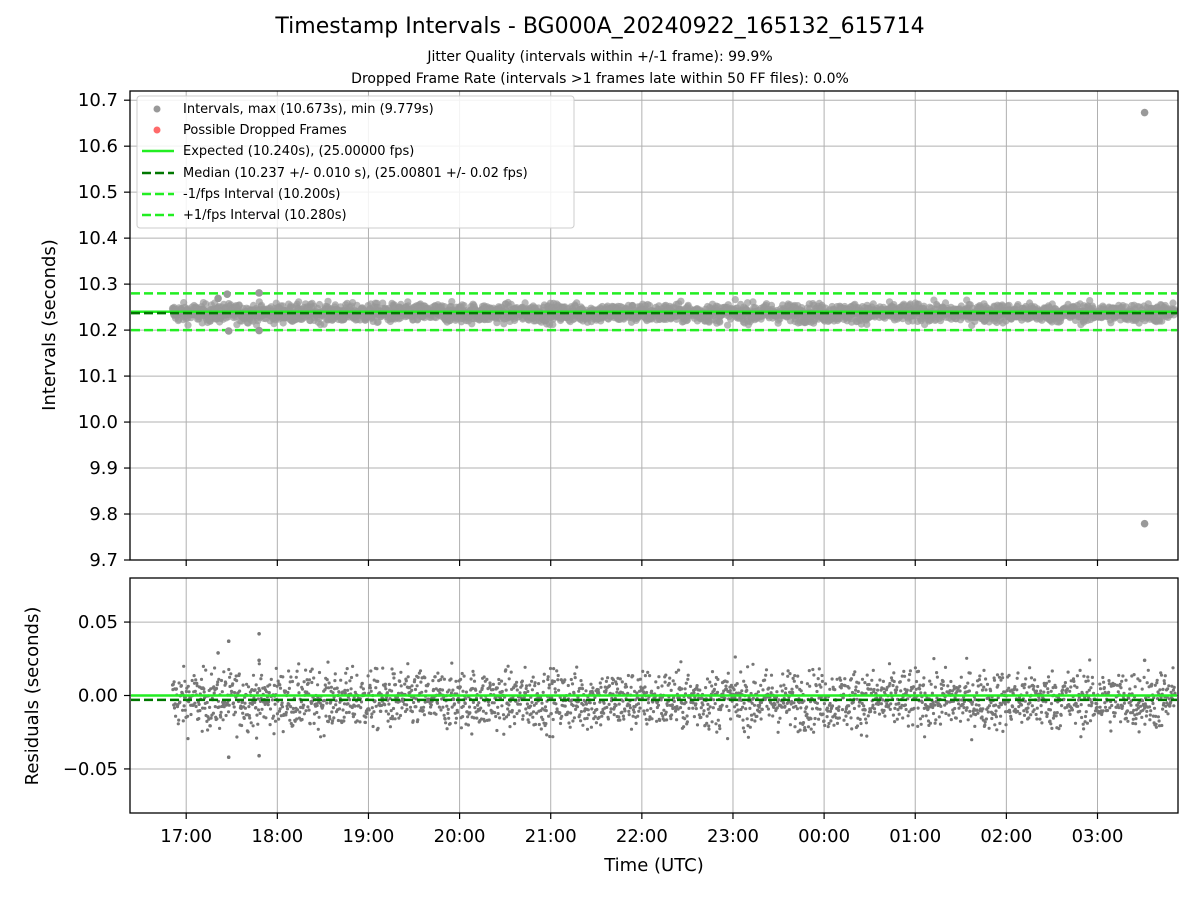  I want to click on interval-outlier-point, so click(228, 331).